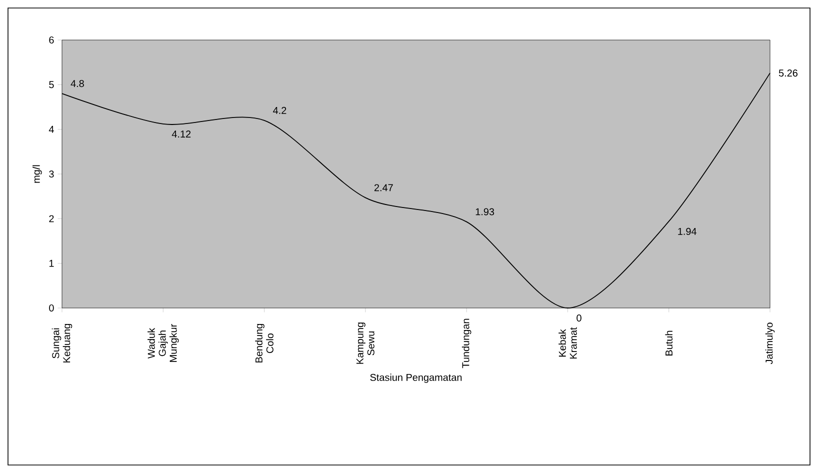 This screenshot has height=473, width=818. I want to click on data-label: 0, so click(579, 318).